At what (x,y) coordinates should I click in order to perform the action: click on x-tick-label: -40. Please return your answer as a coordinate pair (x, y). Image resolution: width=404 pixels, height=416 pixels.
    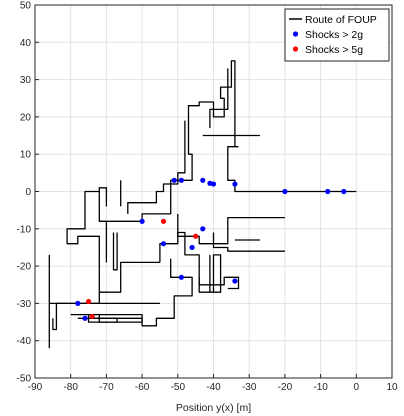
    Looking at the image, I should click on (213, 387).